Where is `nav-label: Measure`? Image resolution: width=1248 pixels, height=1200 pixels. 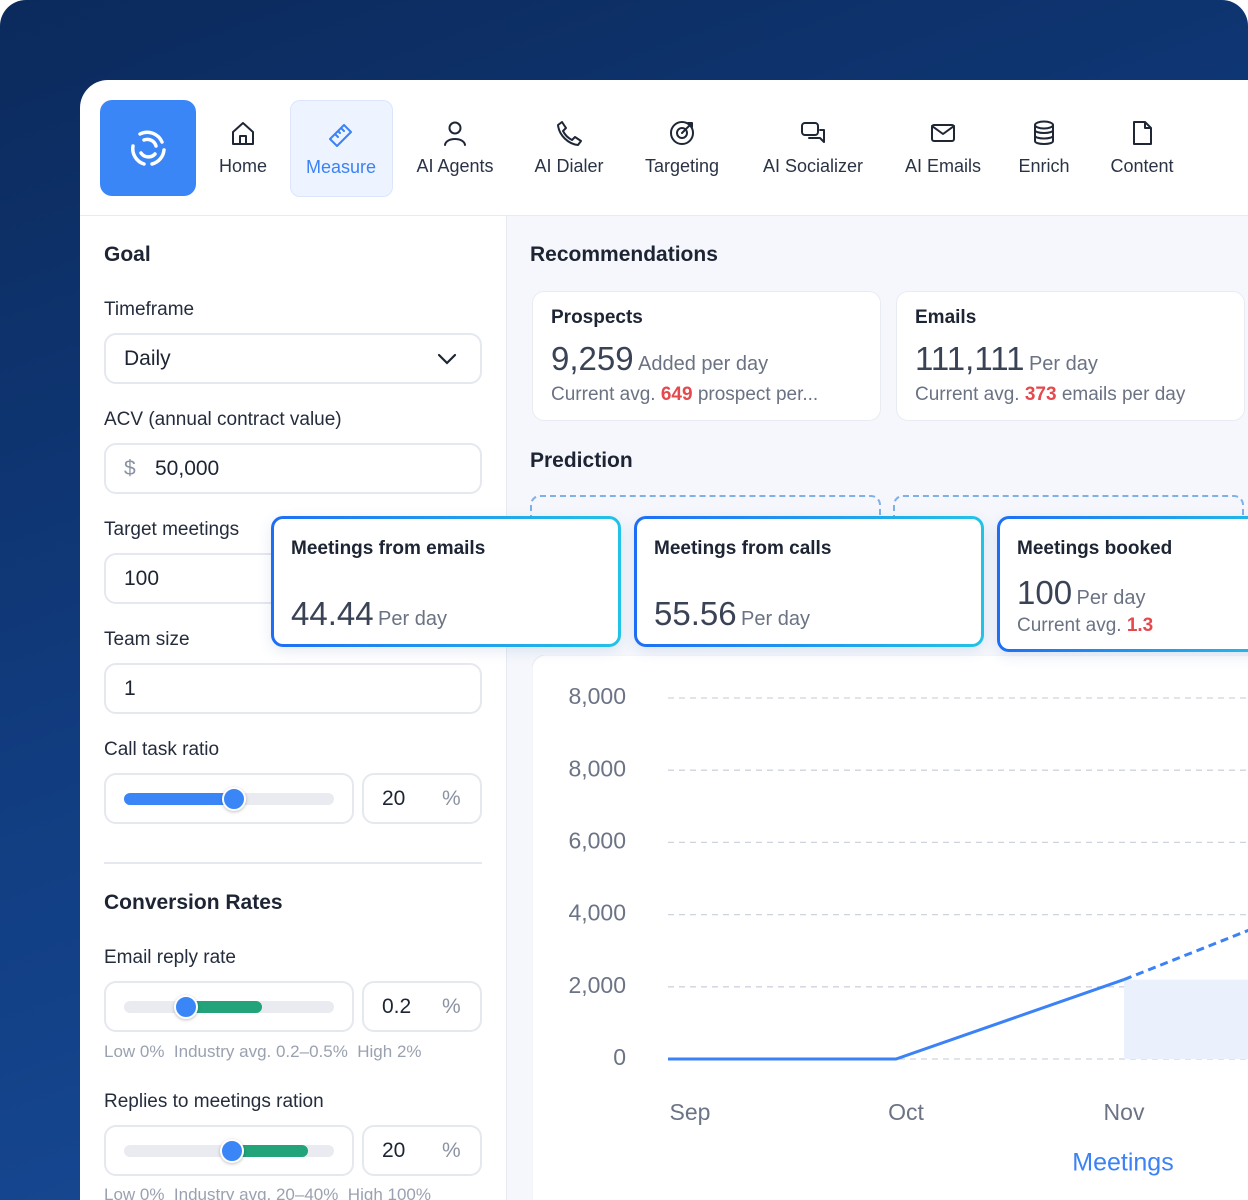
nav-label: Measure is located at coordinates (341, 167).